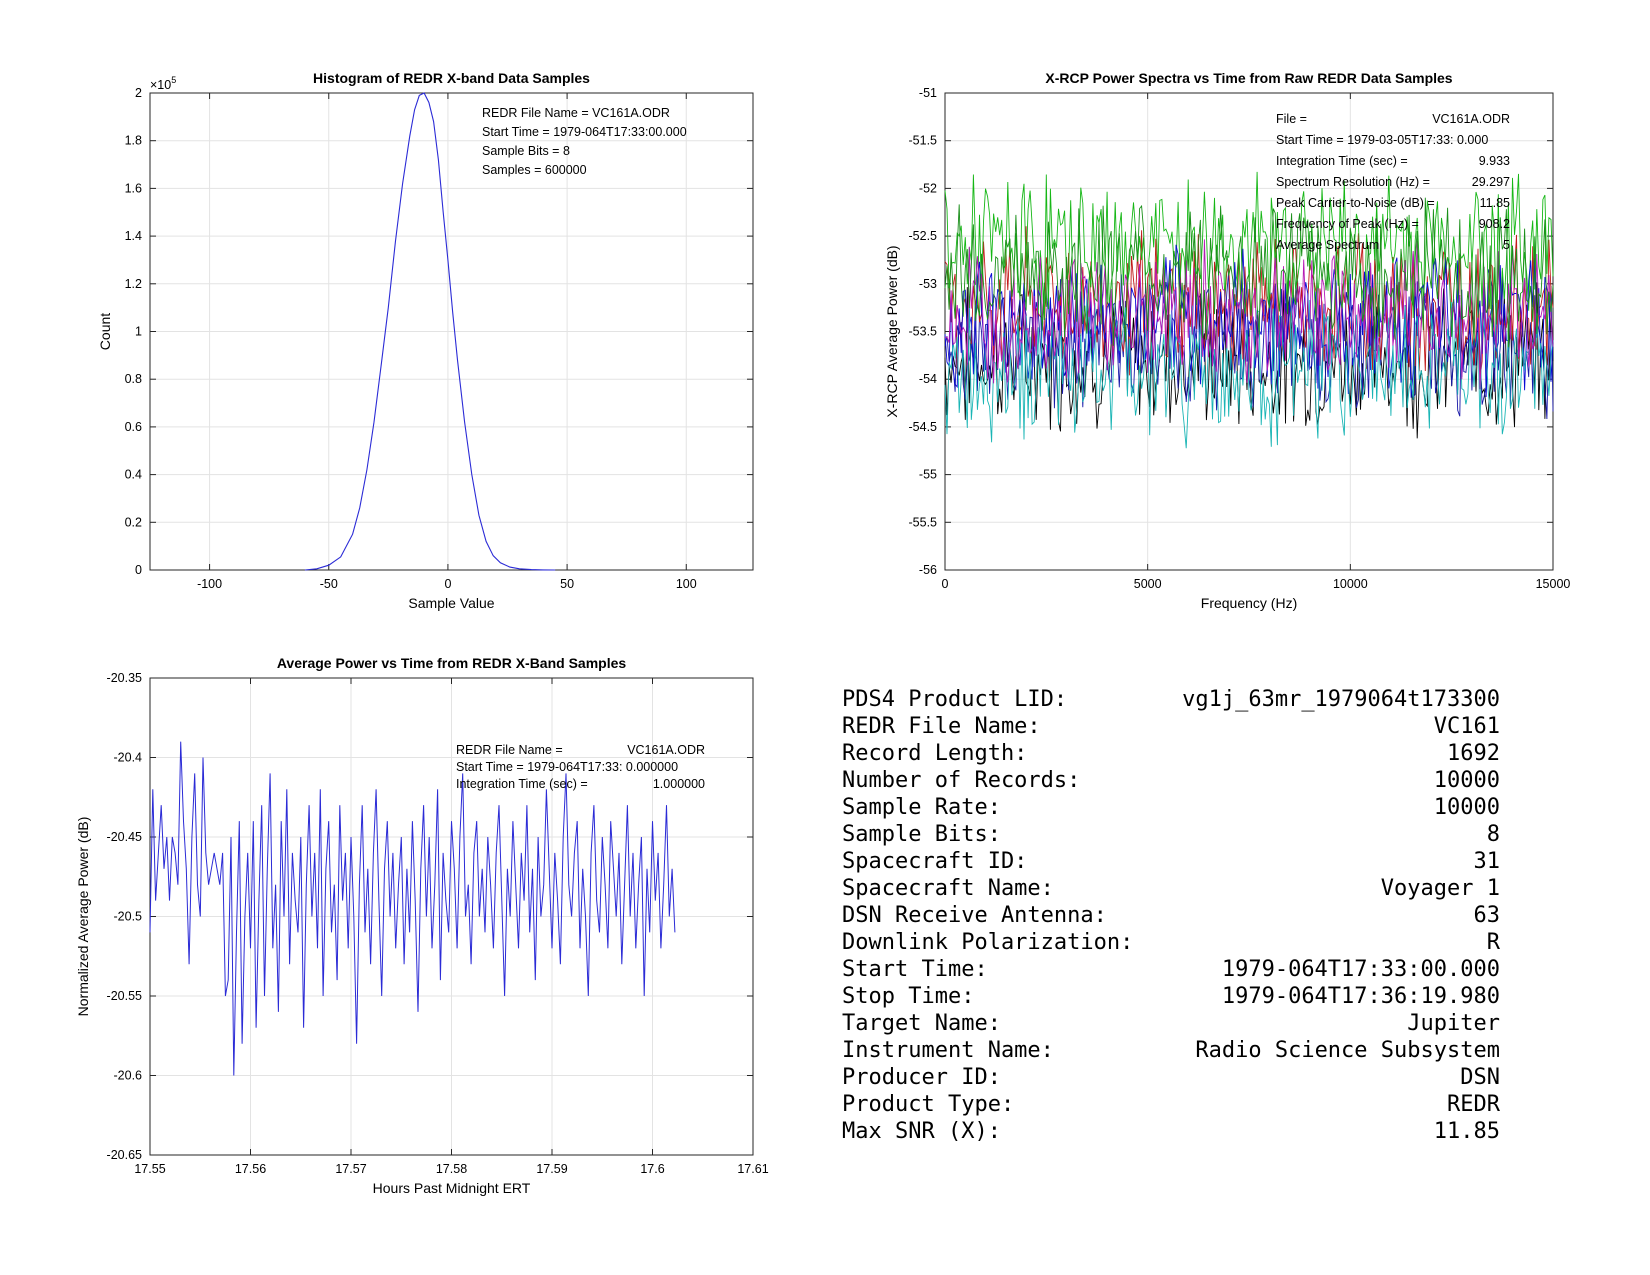 The image size is (1650, 1275). What do you see at coordinates (1249, 272) in the screenshot?
I see `spectrum-series-line` at bounding box center [1249, 272].